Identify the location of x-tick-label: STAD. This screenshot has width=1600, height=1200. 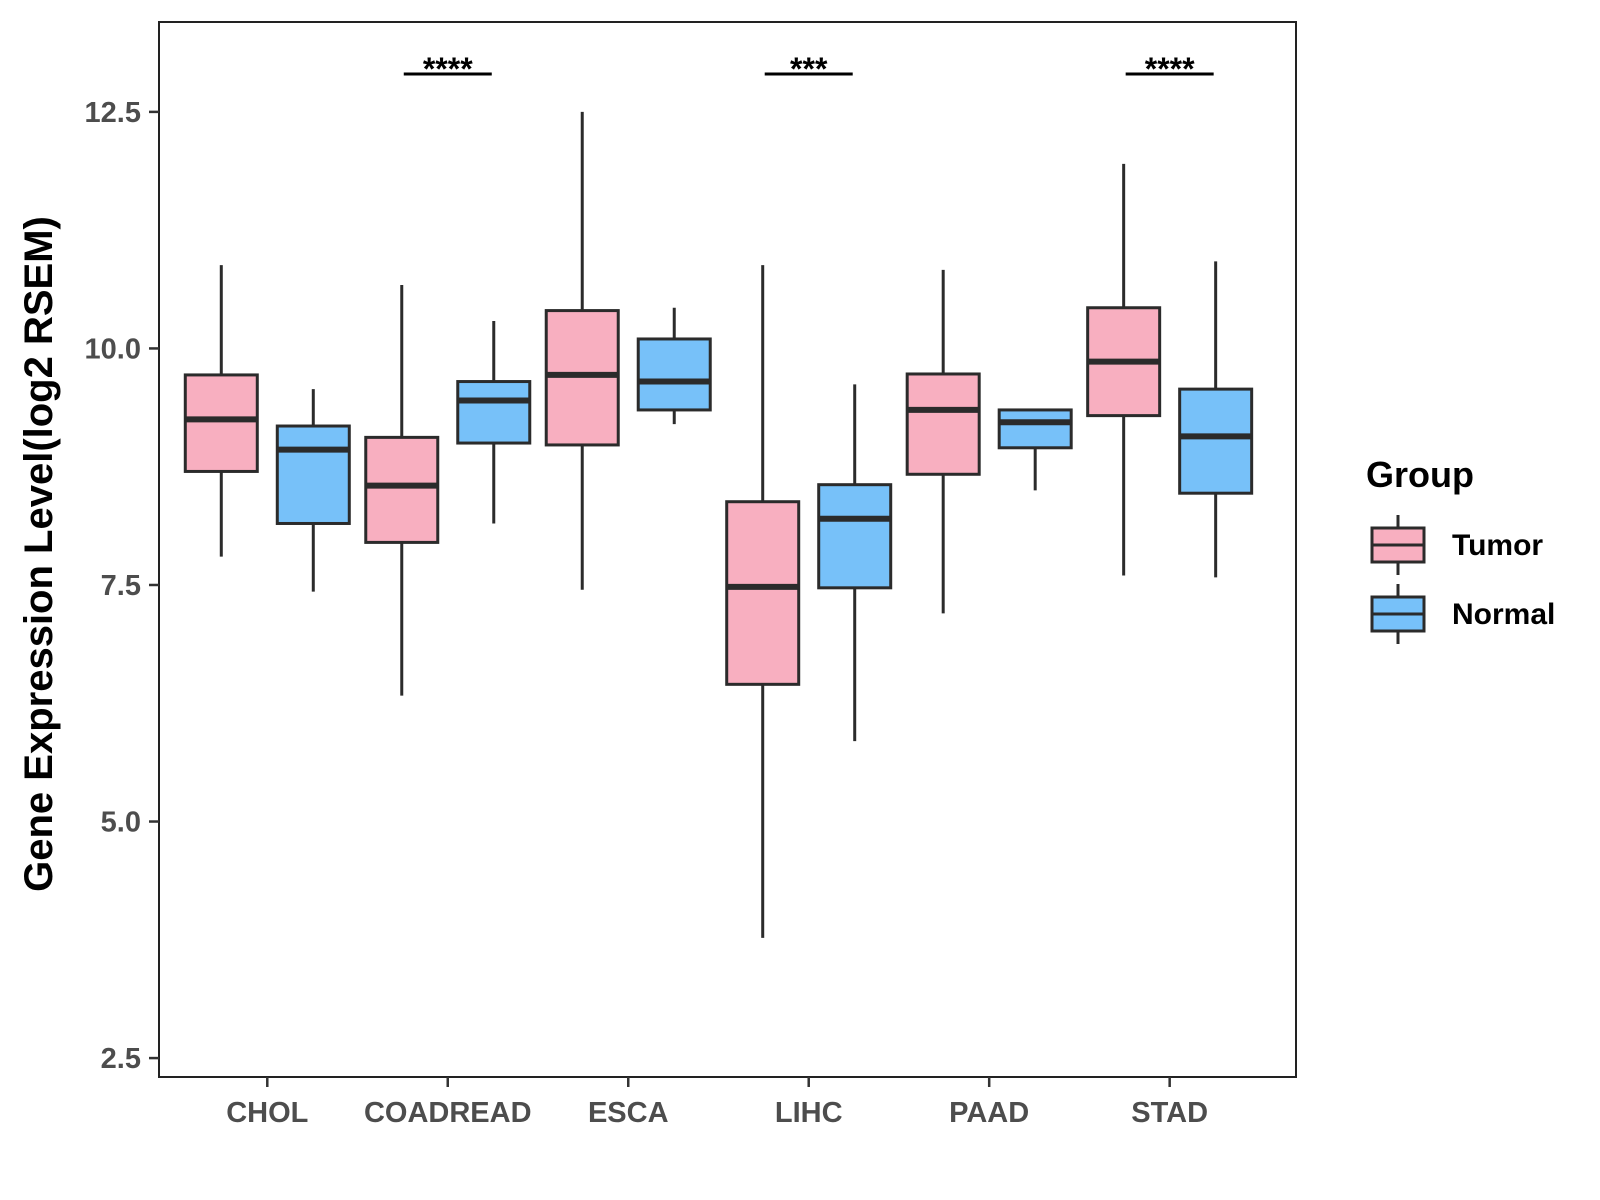
(1169, 1113).